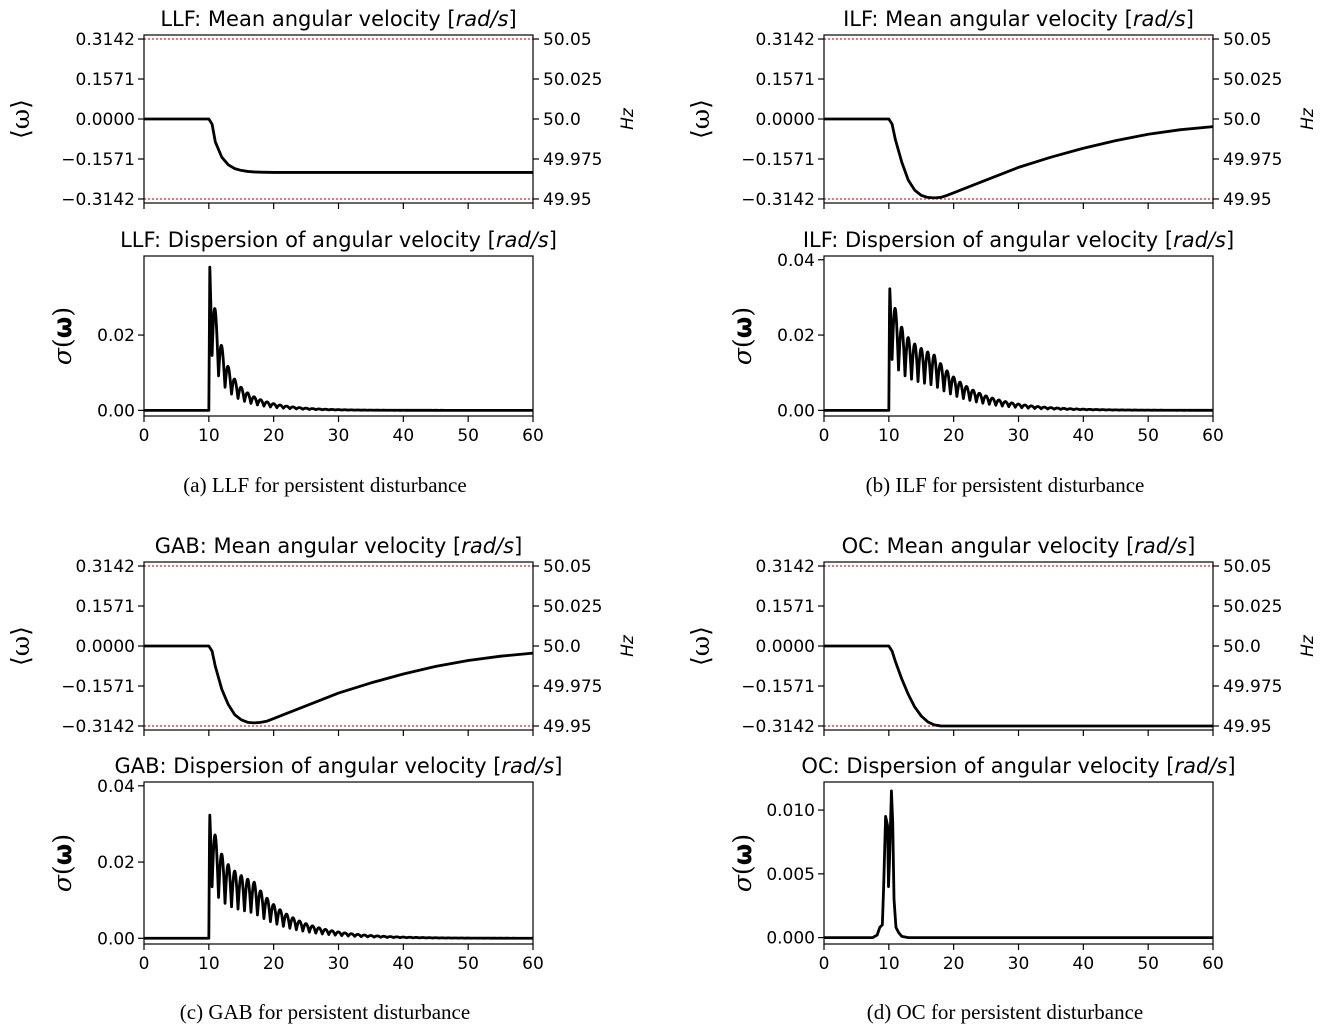  What do you see at coordinates (105, 647) in the screenshot?
I see `y-tick-label-c: 0.0000` at bounding box center [105, 647].